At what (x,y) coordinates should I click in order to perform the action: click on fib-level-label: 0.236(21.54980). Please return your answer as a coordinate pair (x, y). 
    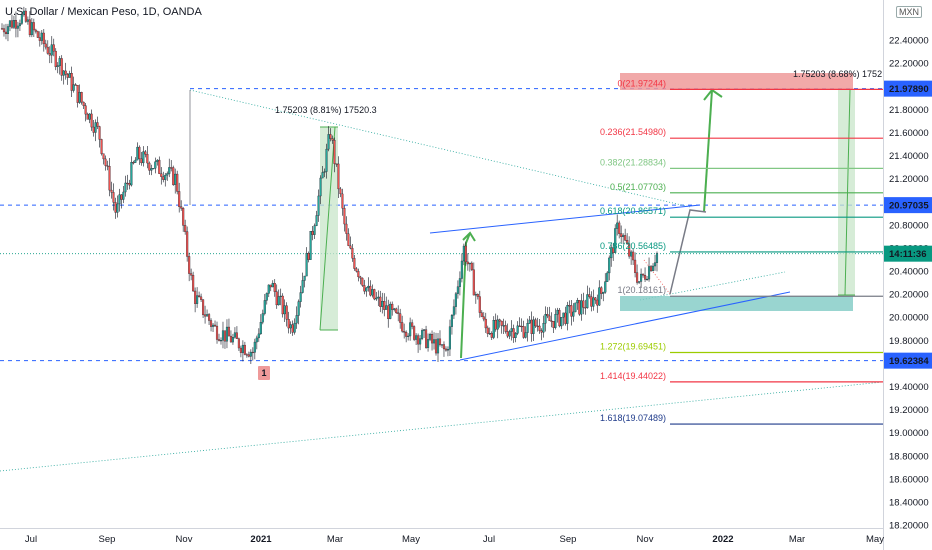
    Looking at the image, I should click on (633, 132).